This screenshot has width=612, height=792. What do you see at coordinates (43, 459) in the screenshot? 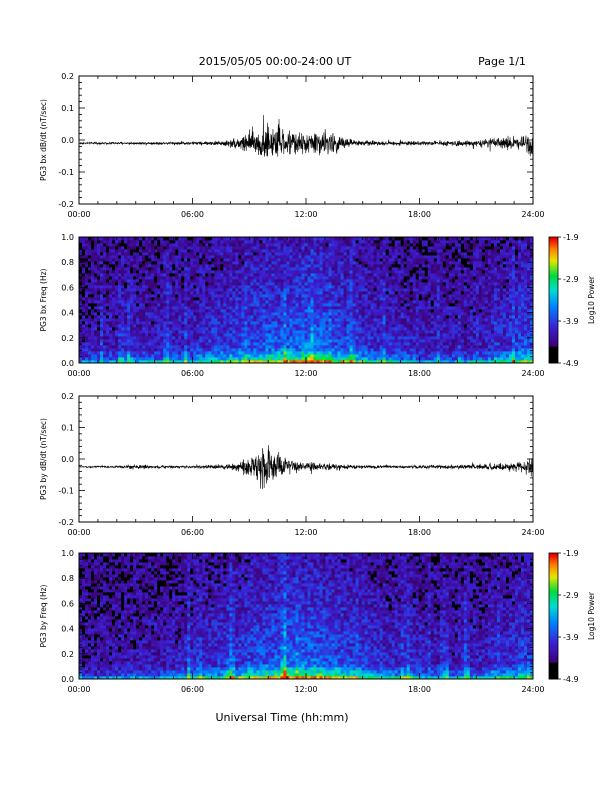
I see `y-axis-label: PG3 by dB/dt (nT/sec)` at bounding box center [43, 459].